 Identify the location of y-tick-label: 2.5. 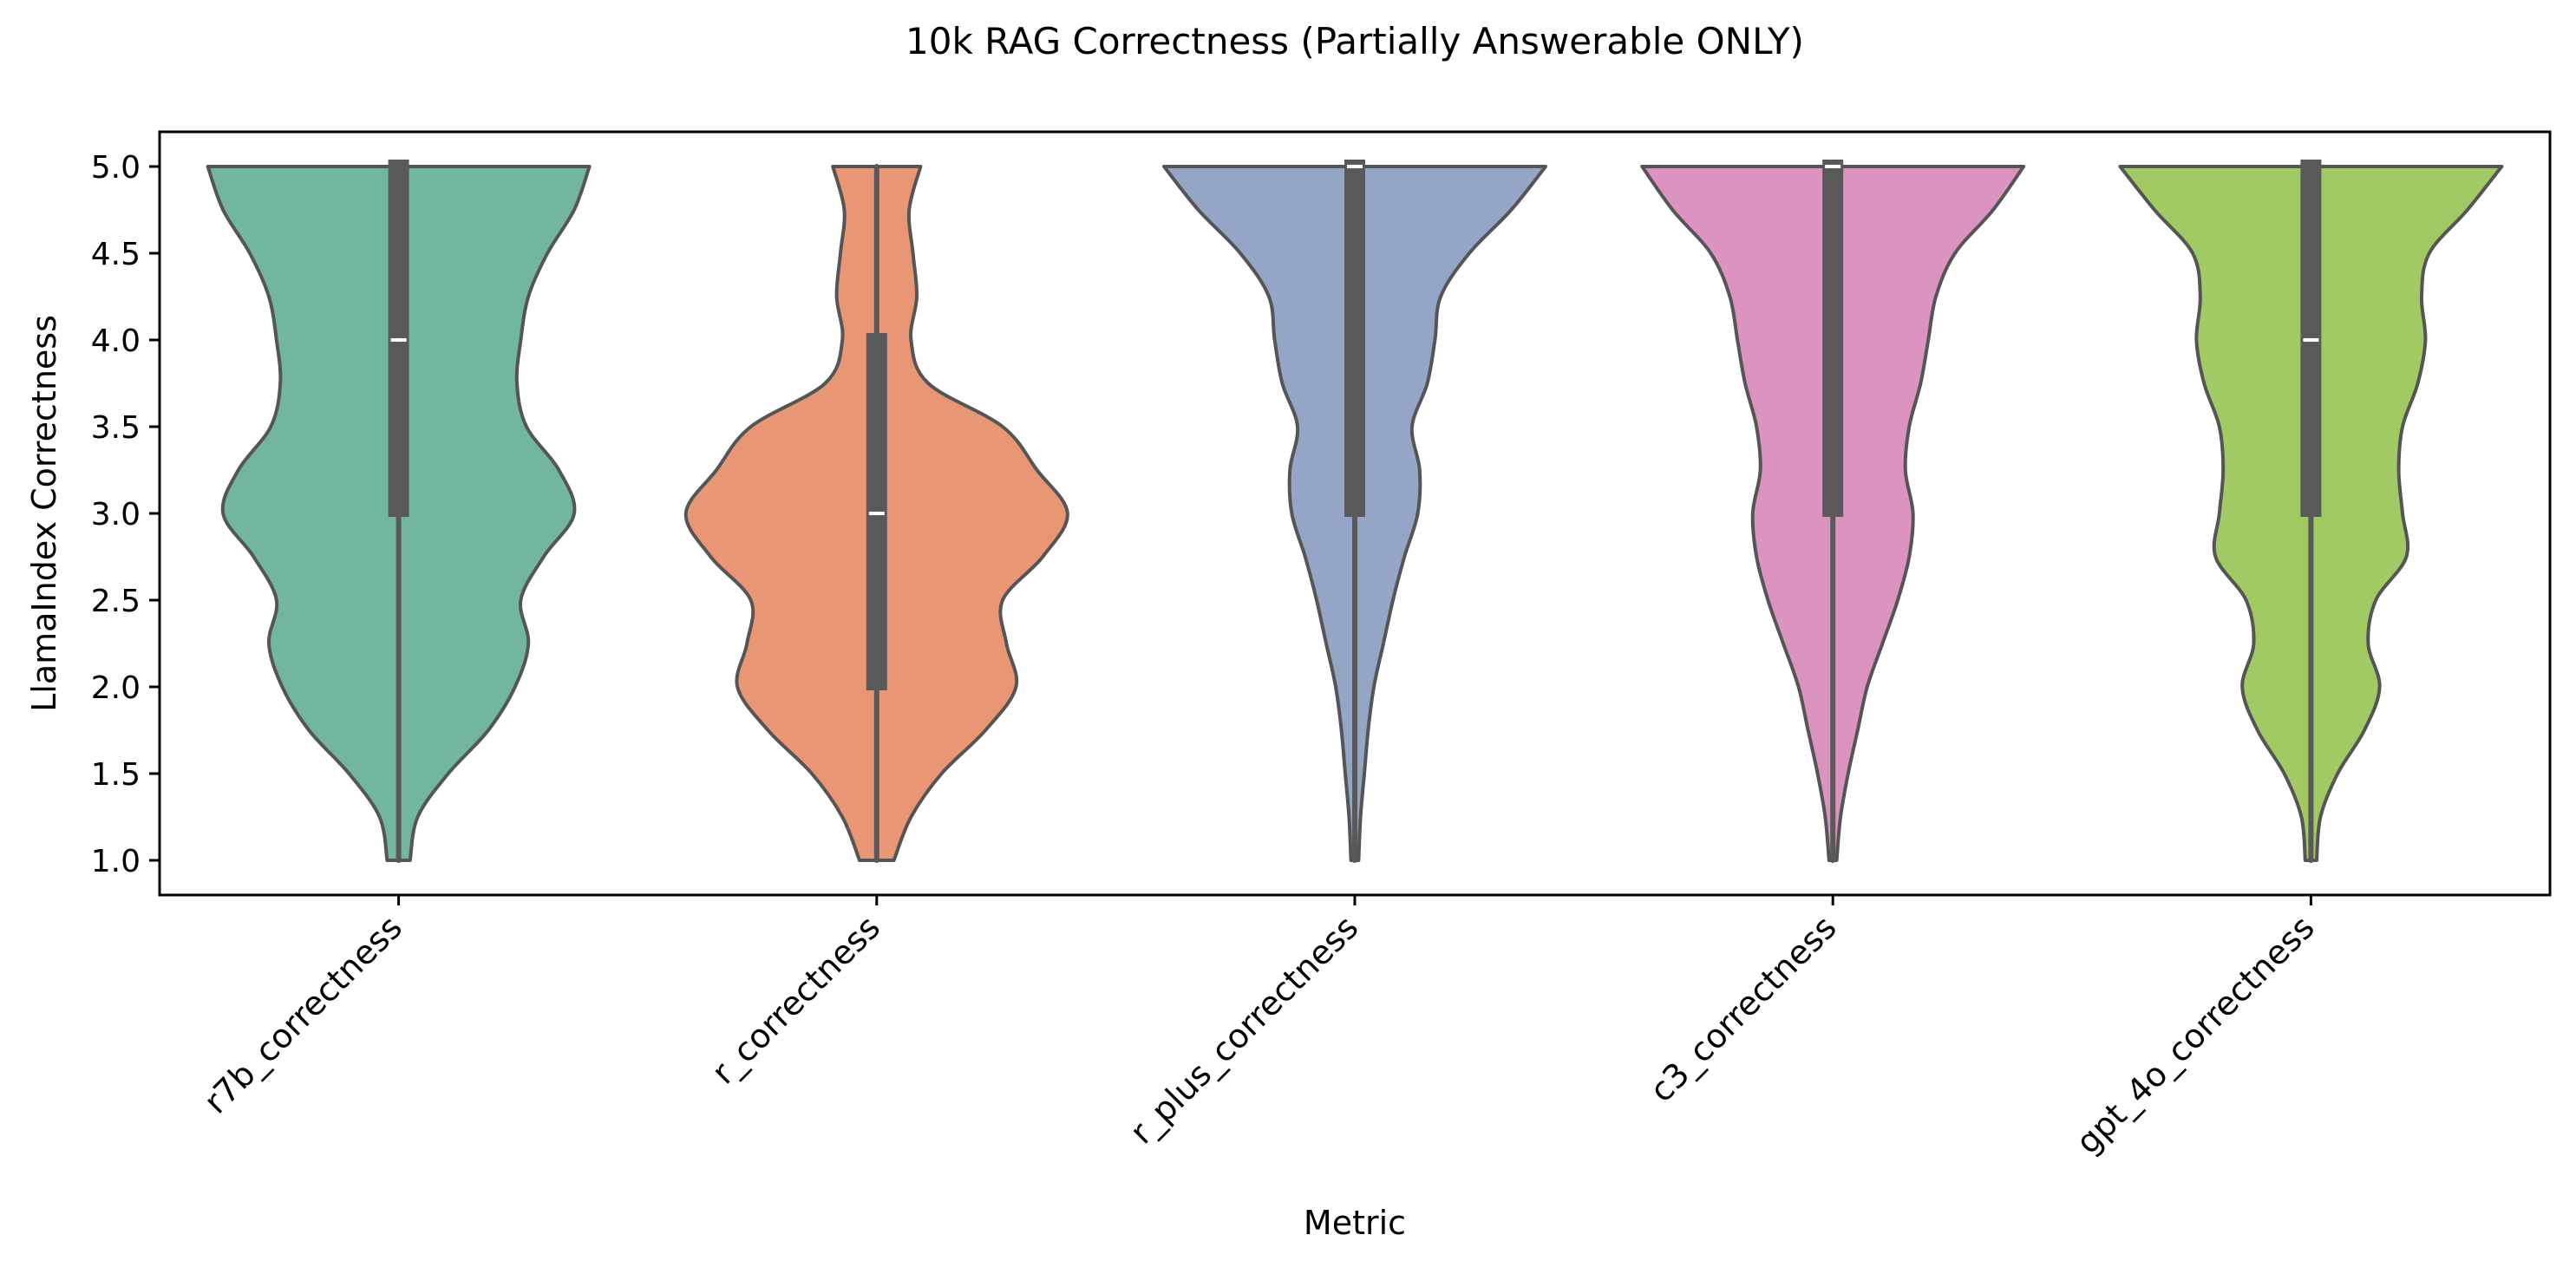
(116, 601).